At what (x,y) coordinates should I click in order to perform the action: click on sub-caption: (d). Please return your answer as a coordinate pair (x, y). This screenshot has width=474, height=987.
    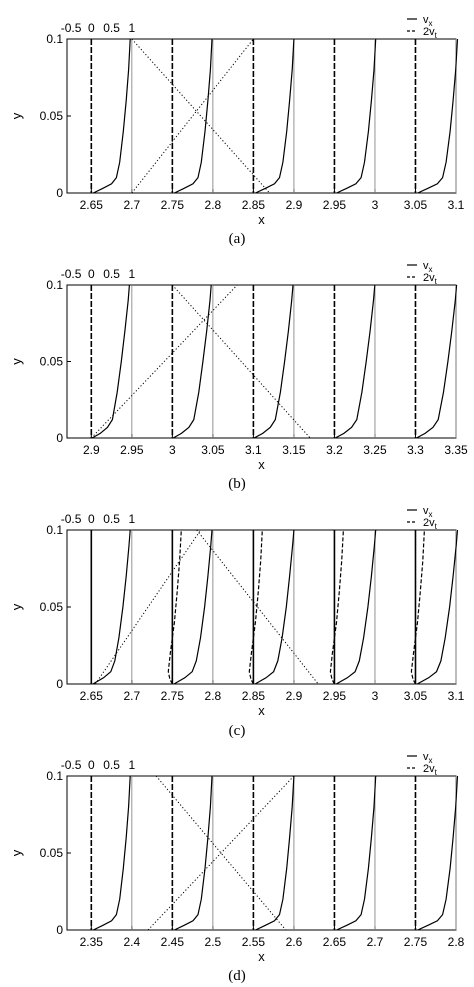
    Looking at the image, I should click on (237, 976).